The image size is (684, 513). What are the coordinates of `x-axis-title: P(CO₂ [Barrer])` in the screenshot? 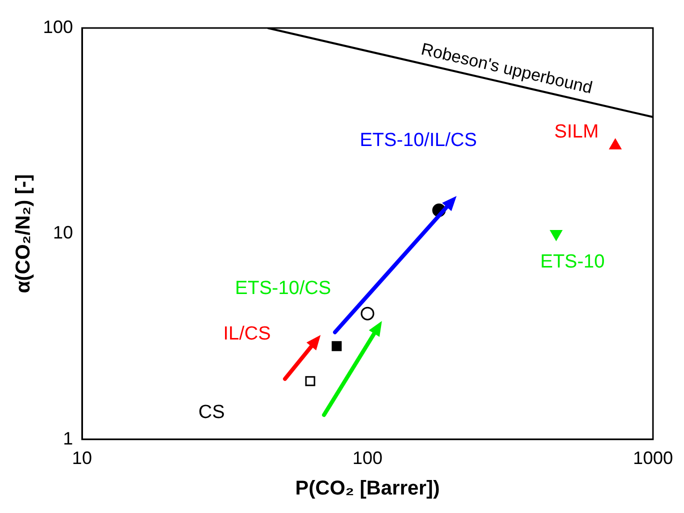 It's located at (367, 489).